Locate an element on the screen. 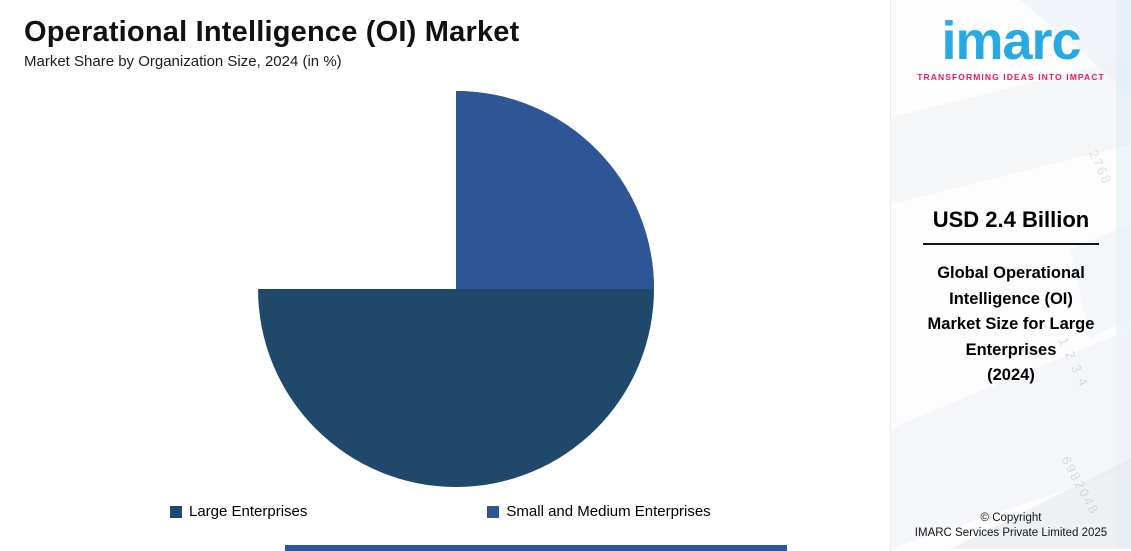 Image resolution: width=1131 pixels, height=551 pixels. legend-item-large-enterprises: Large Enterprises is located at coordinates (238, 511).